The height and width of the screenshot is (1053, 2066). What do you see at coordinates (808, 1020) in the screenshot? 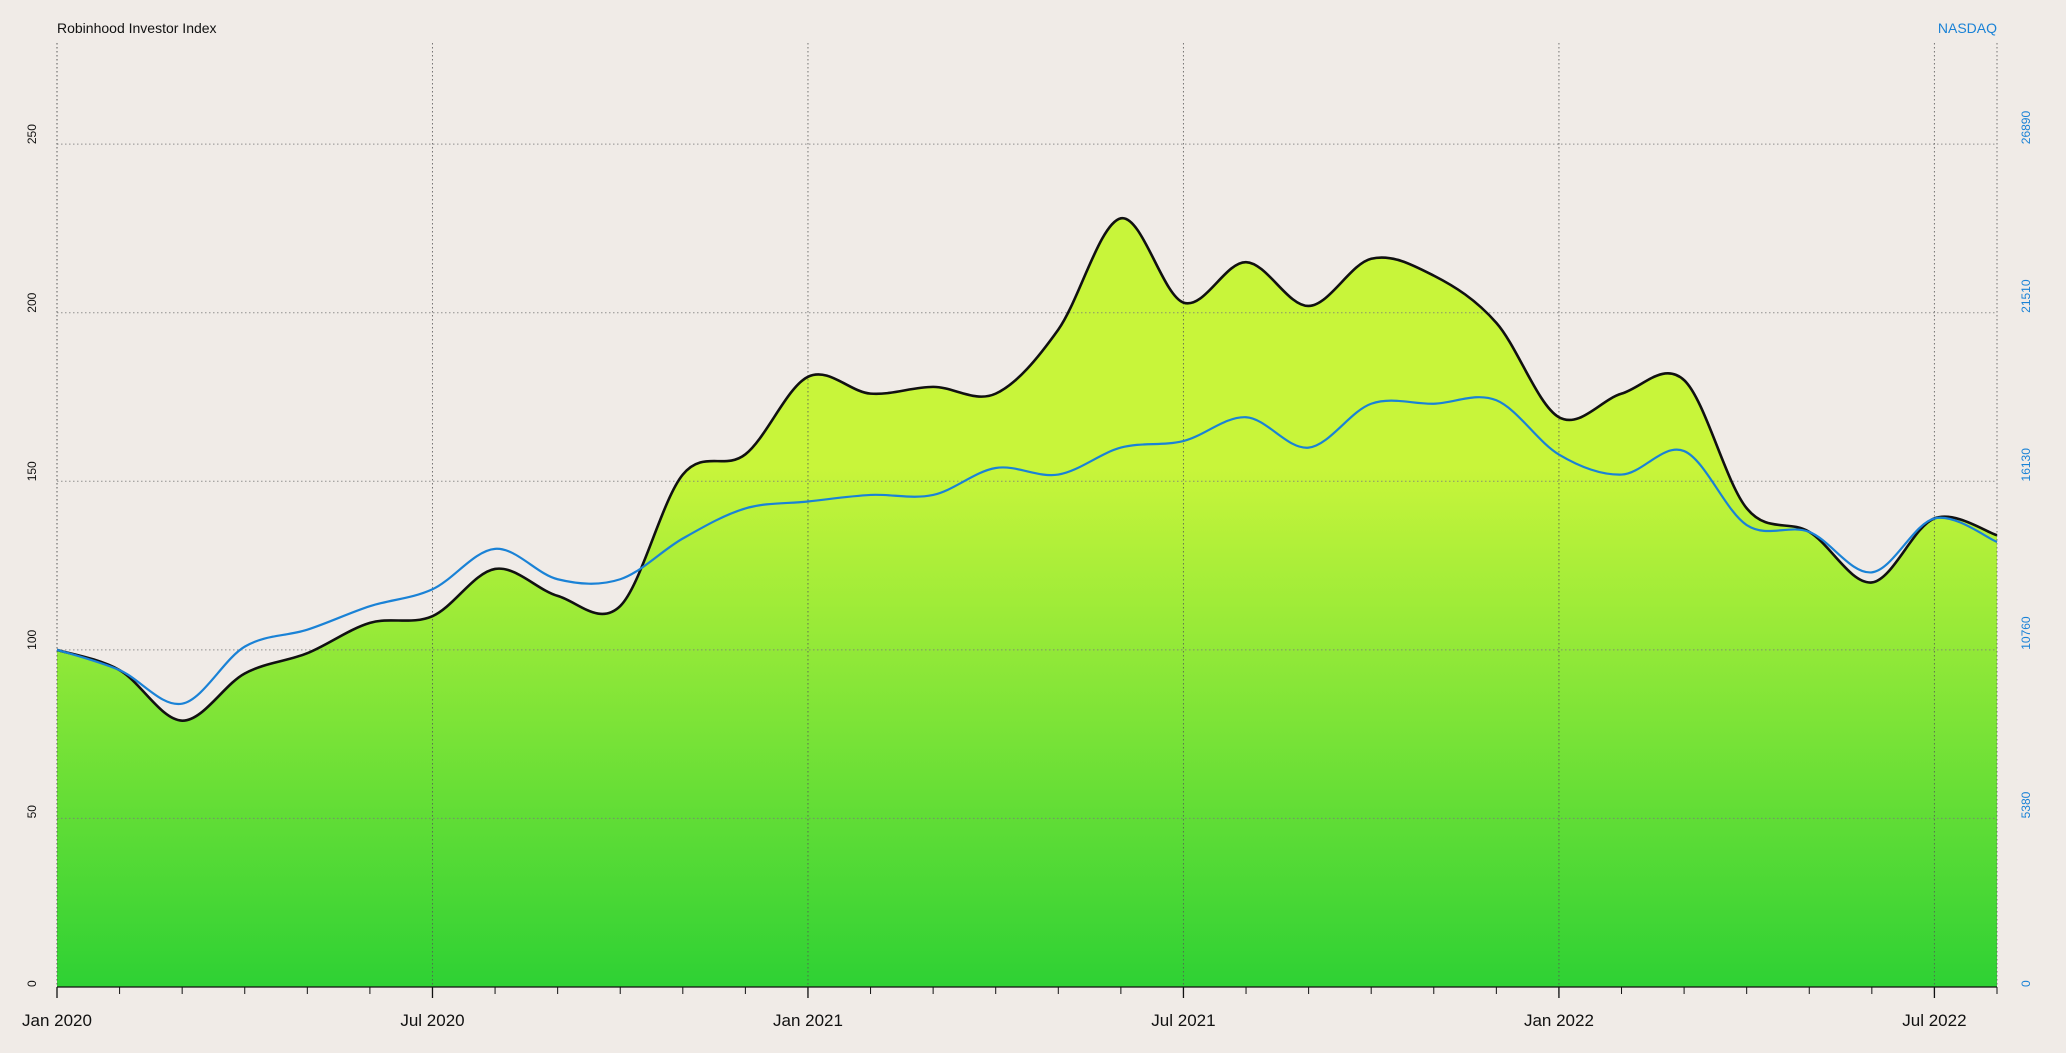
I see `x-tick-label: Jan 2021` at bounding box center [808, 1020].